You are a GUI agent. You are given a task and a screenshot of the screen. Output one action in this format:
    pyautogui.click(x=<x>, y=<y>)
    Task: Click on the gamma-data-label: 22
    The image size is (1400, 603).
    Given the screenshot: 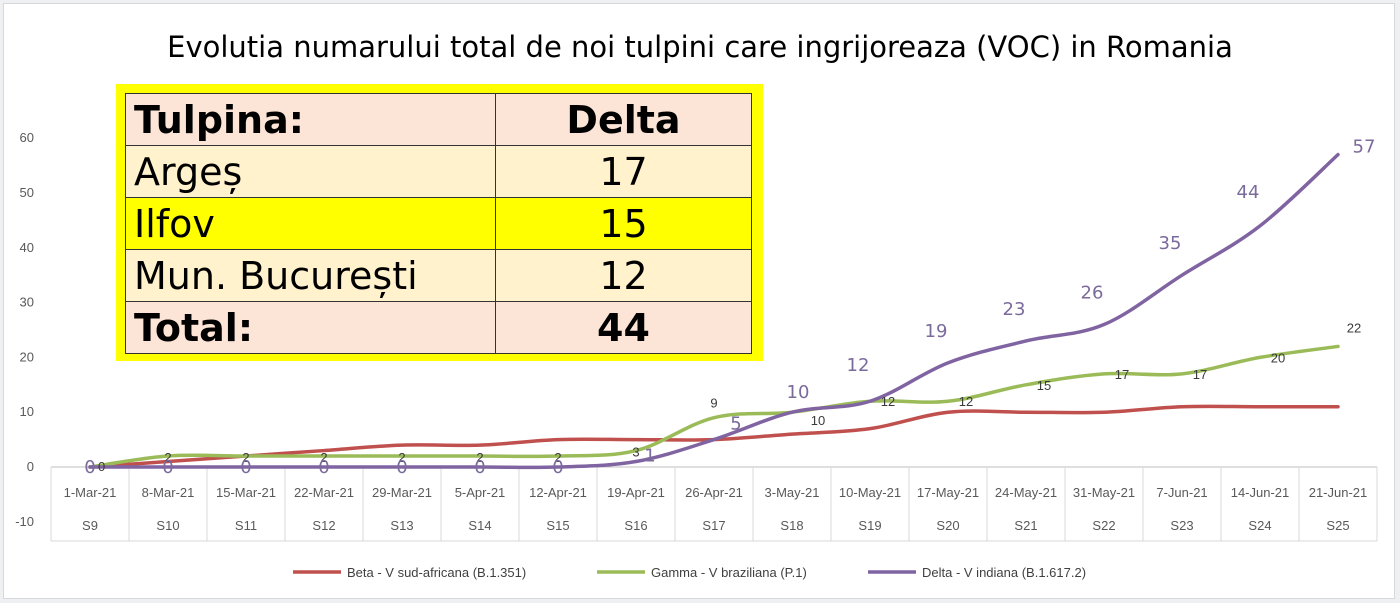 What is the action you would take?
    pyautogui.click(x=1354, y=327)
    